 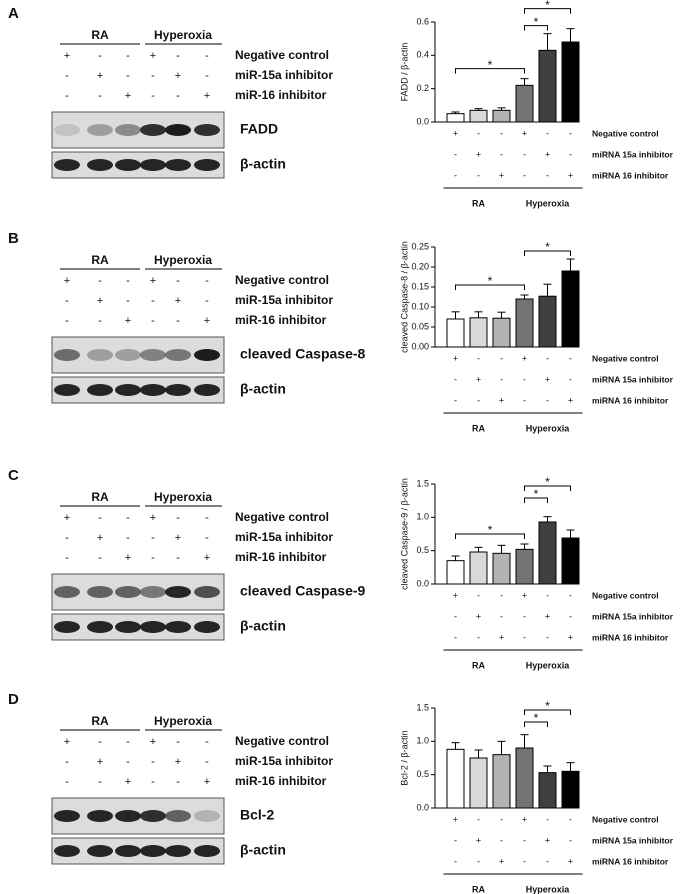 What do you see at coordinates (422, 55) in the screenshot?
I see `y-tick-label: 0.4` at bounding box center [422, 55].